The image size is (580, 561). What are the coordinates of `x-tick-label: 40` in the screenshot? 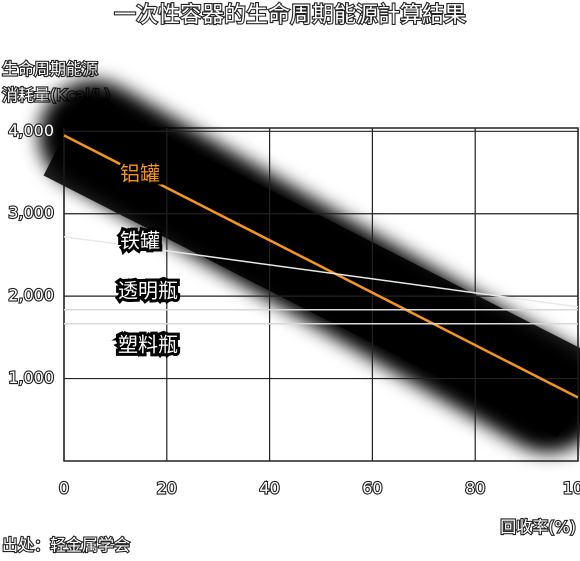 It's located at (269, 488).